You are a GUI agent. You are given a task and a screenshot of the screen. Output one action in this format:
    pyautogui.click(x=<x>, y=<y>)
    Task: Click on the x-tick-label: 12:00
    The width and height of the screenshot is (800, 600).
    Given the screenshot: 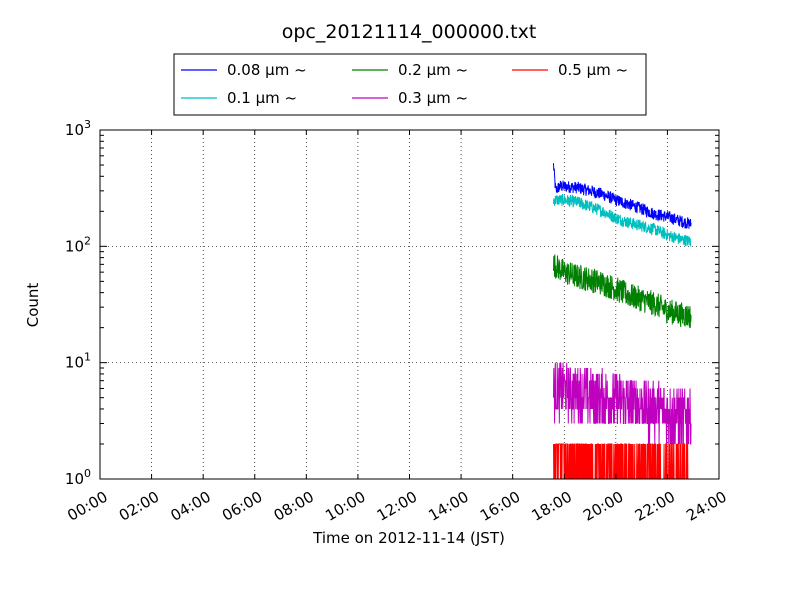 What is the action you would take?
    pyautogui.click(x=397, y=506)
    